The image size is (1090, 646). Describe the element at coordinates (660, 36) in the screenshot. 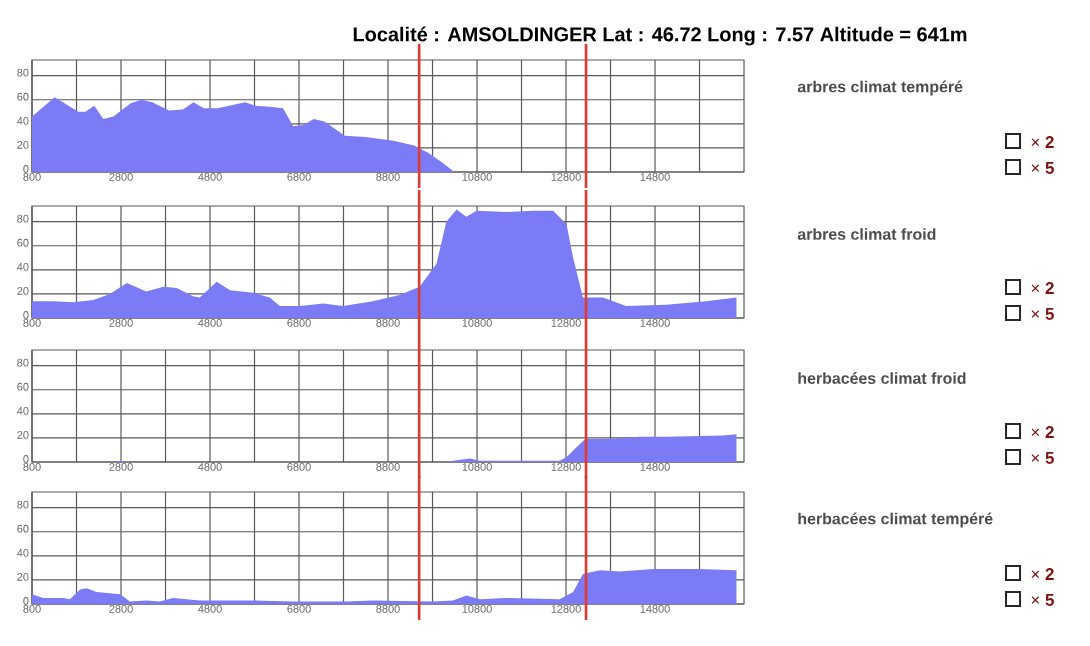

I see `chart-title: Localité : AMSOLDINGER Lat : 46.72 Long : 7.57 Altitude = 641m` at that location.